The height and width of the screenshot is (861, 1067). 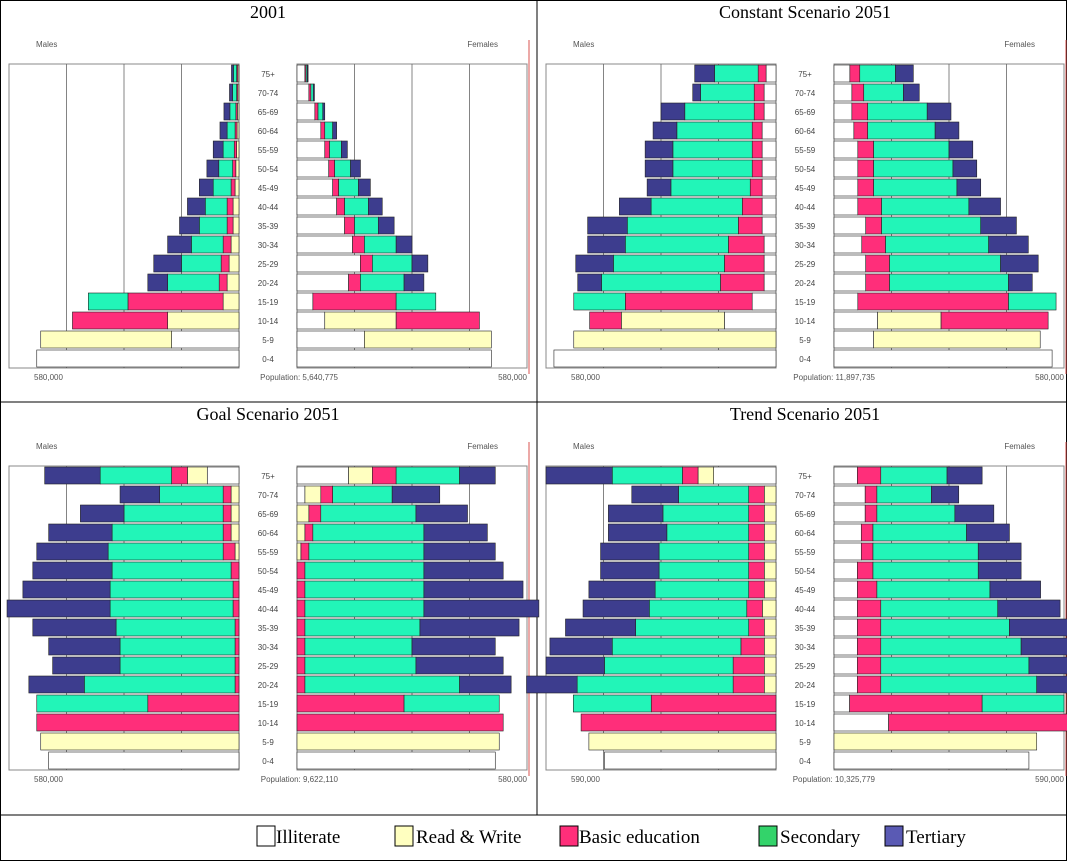 I want to click on legend-item-illiterate: Illiterate, so click(x=298, y=836).